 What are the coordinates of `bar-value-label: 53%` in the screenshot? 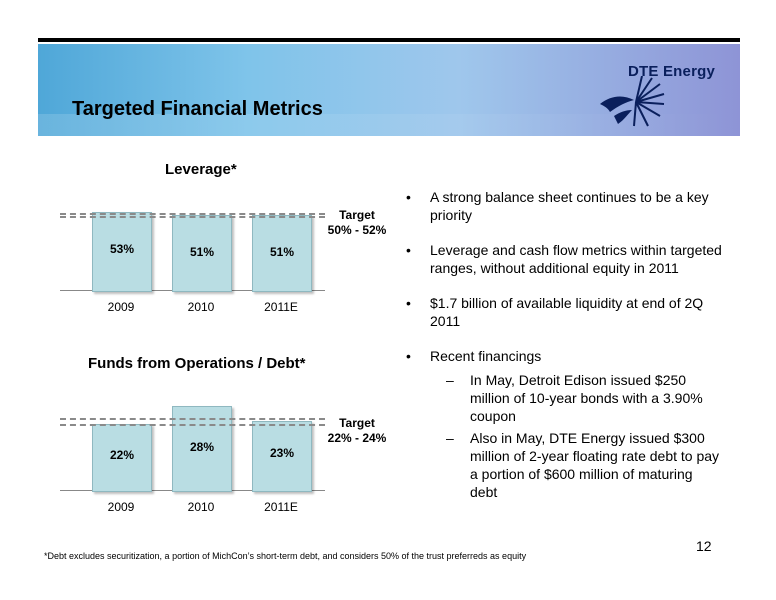 It's located at (122, 249).